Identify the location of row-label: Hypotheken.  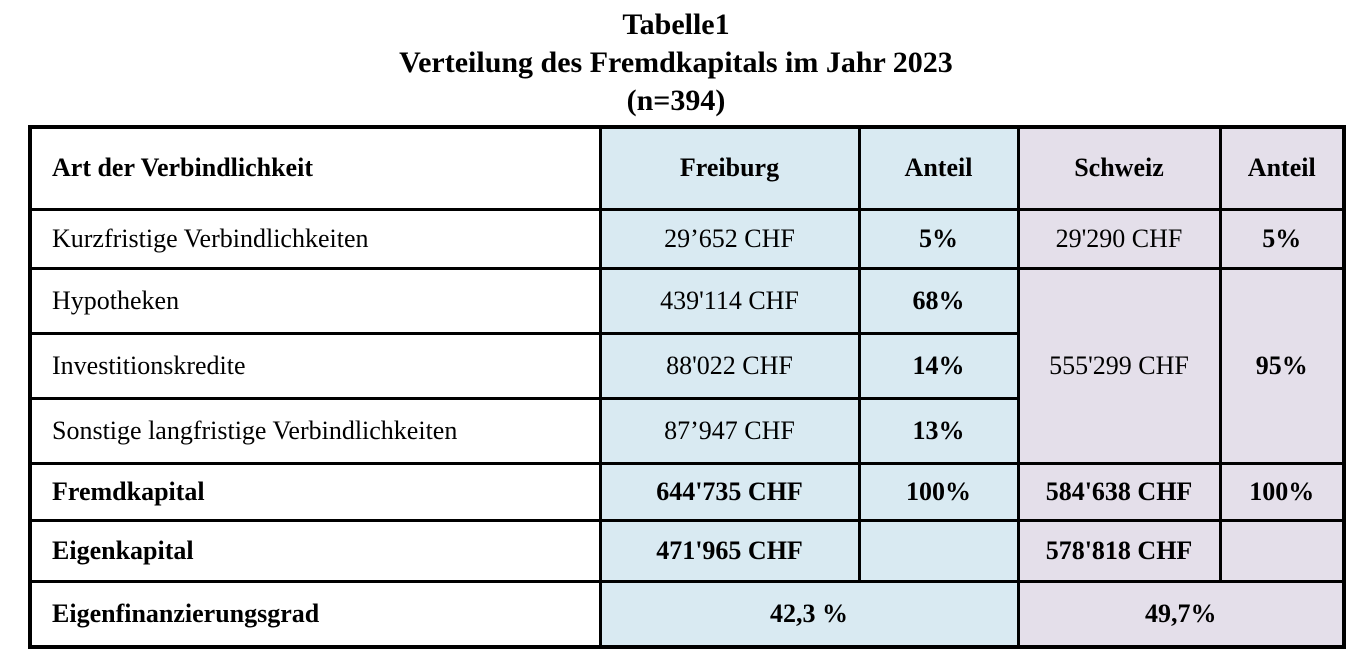
(315, 300).